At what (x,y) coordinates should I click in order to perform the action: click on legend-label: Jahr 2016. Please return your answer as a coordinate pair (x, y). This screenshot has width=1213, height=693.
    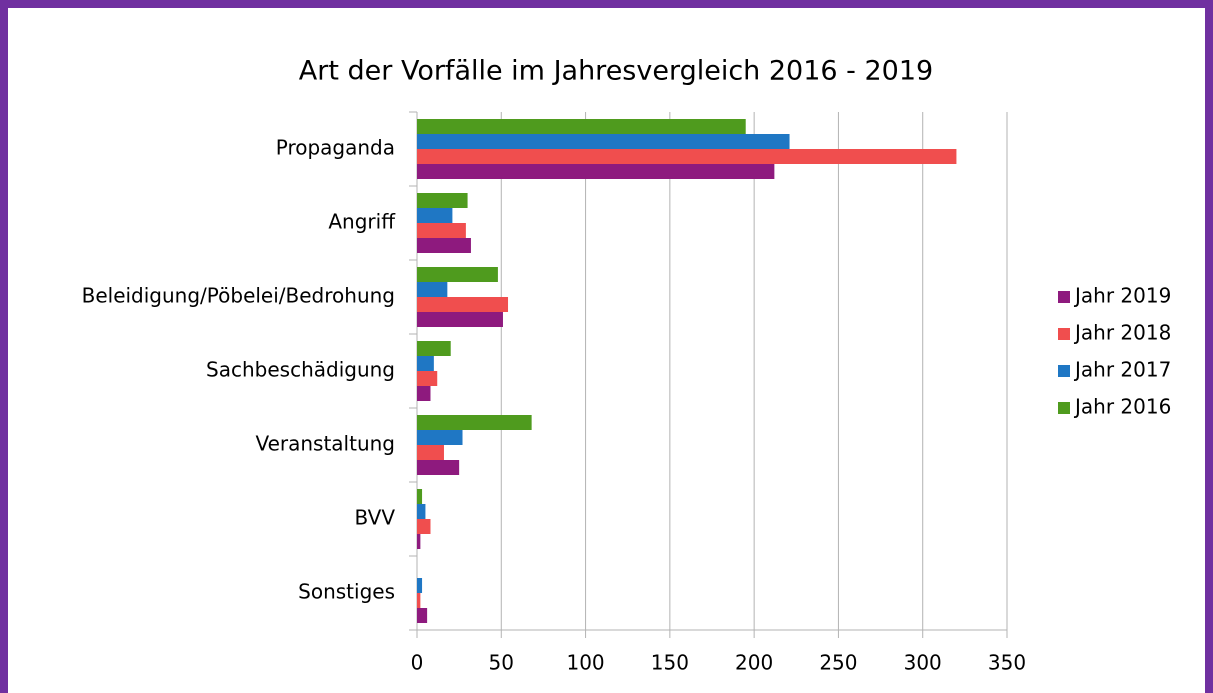
    Looking at the image, I should click on (1122, 407).